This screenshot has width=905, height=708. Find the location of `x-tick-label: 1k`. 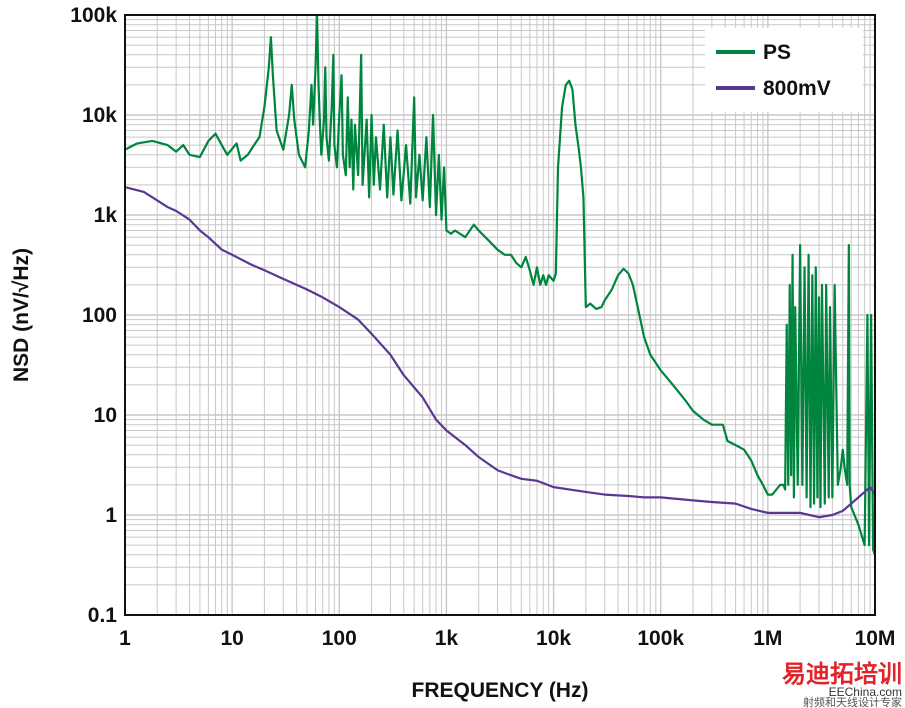

x-tick-label: 1k is located at coordinates (447, 638).